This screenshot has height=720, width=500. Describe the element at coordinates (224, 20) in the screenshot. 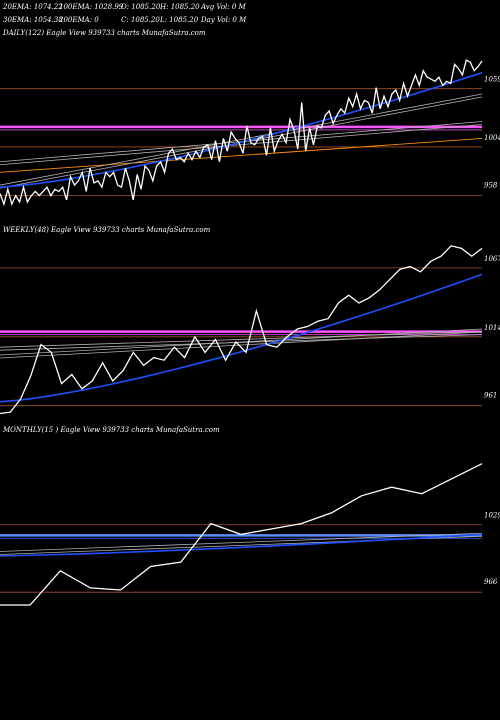

I see `day-vol-readout: Day Vol: 0 M` at that location.